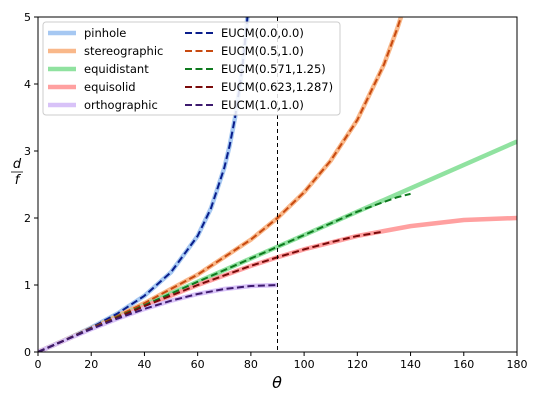 The height and width of the screenshot is (405, 540). Describe the element at coordinates (517, 364) in the screenshot. I see `x-tick-label: 180` at that location.